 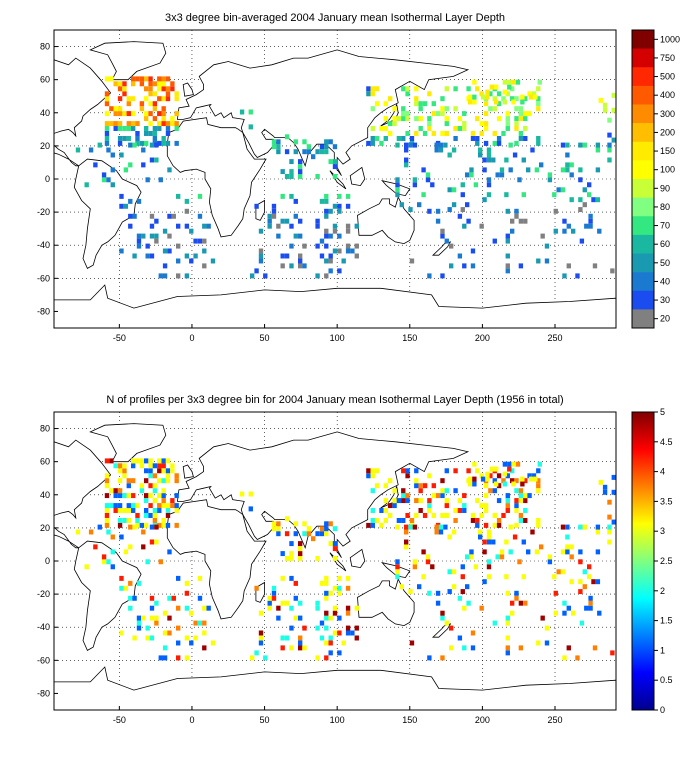 I want to click on lat-tick-label: 60, so click(x=45, y=462).